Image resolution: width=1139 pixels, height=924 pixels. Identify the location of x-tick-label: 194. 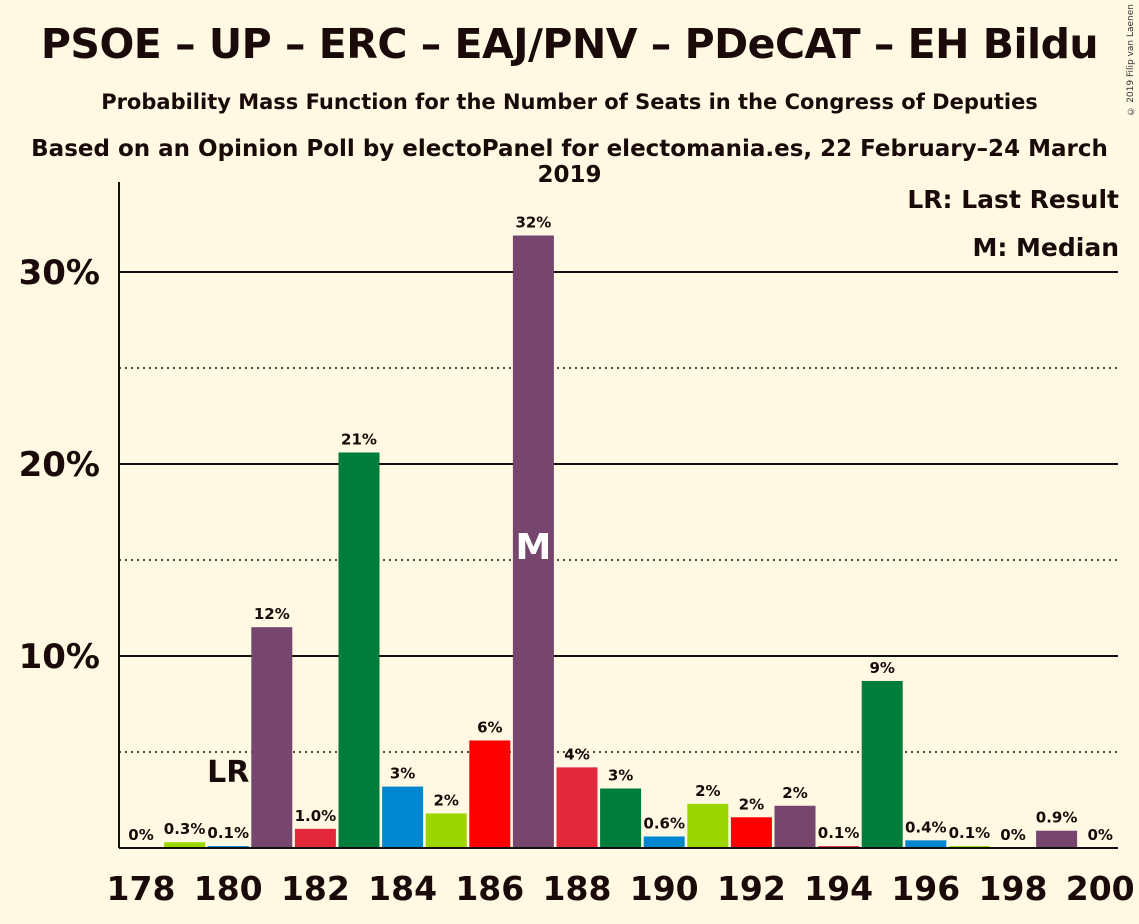
(838, 888).